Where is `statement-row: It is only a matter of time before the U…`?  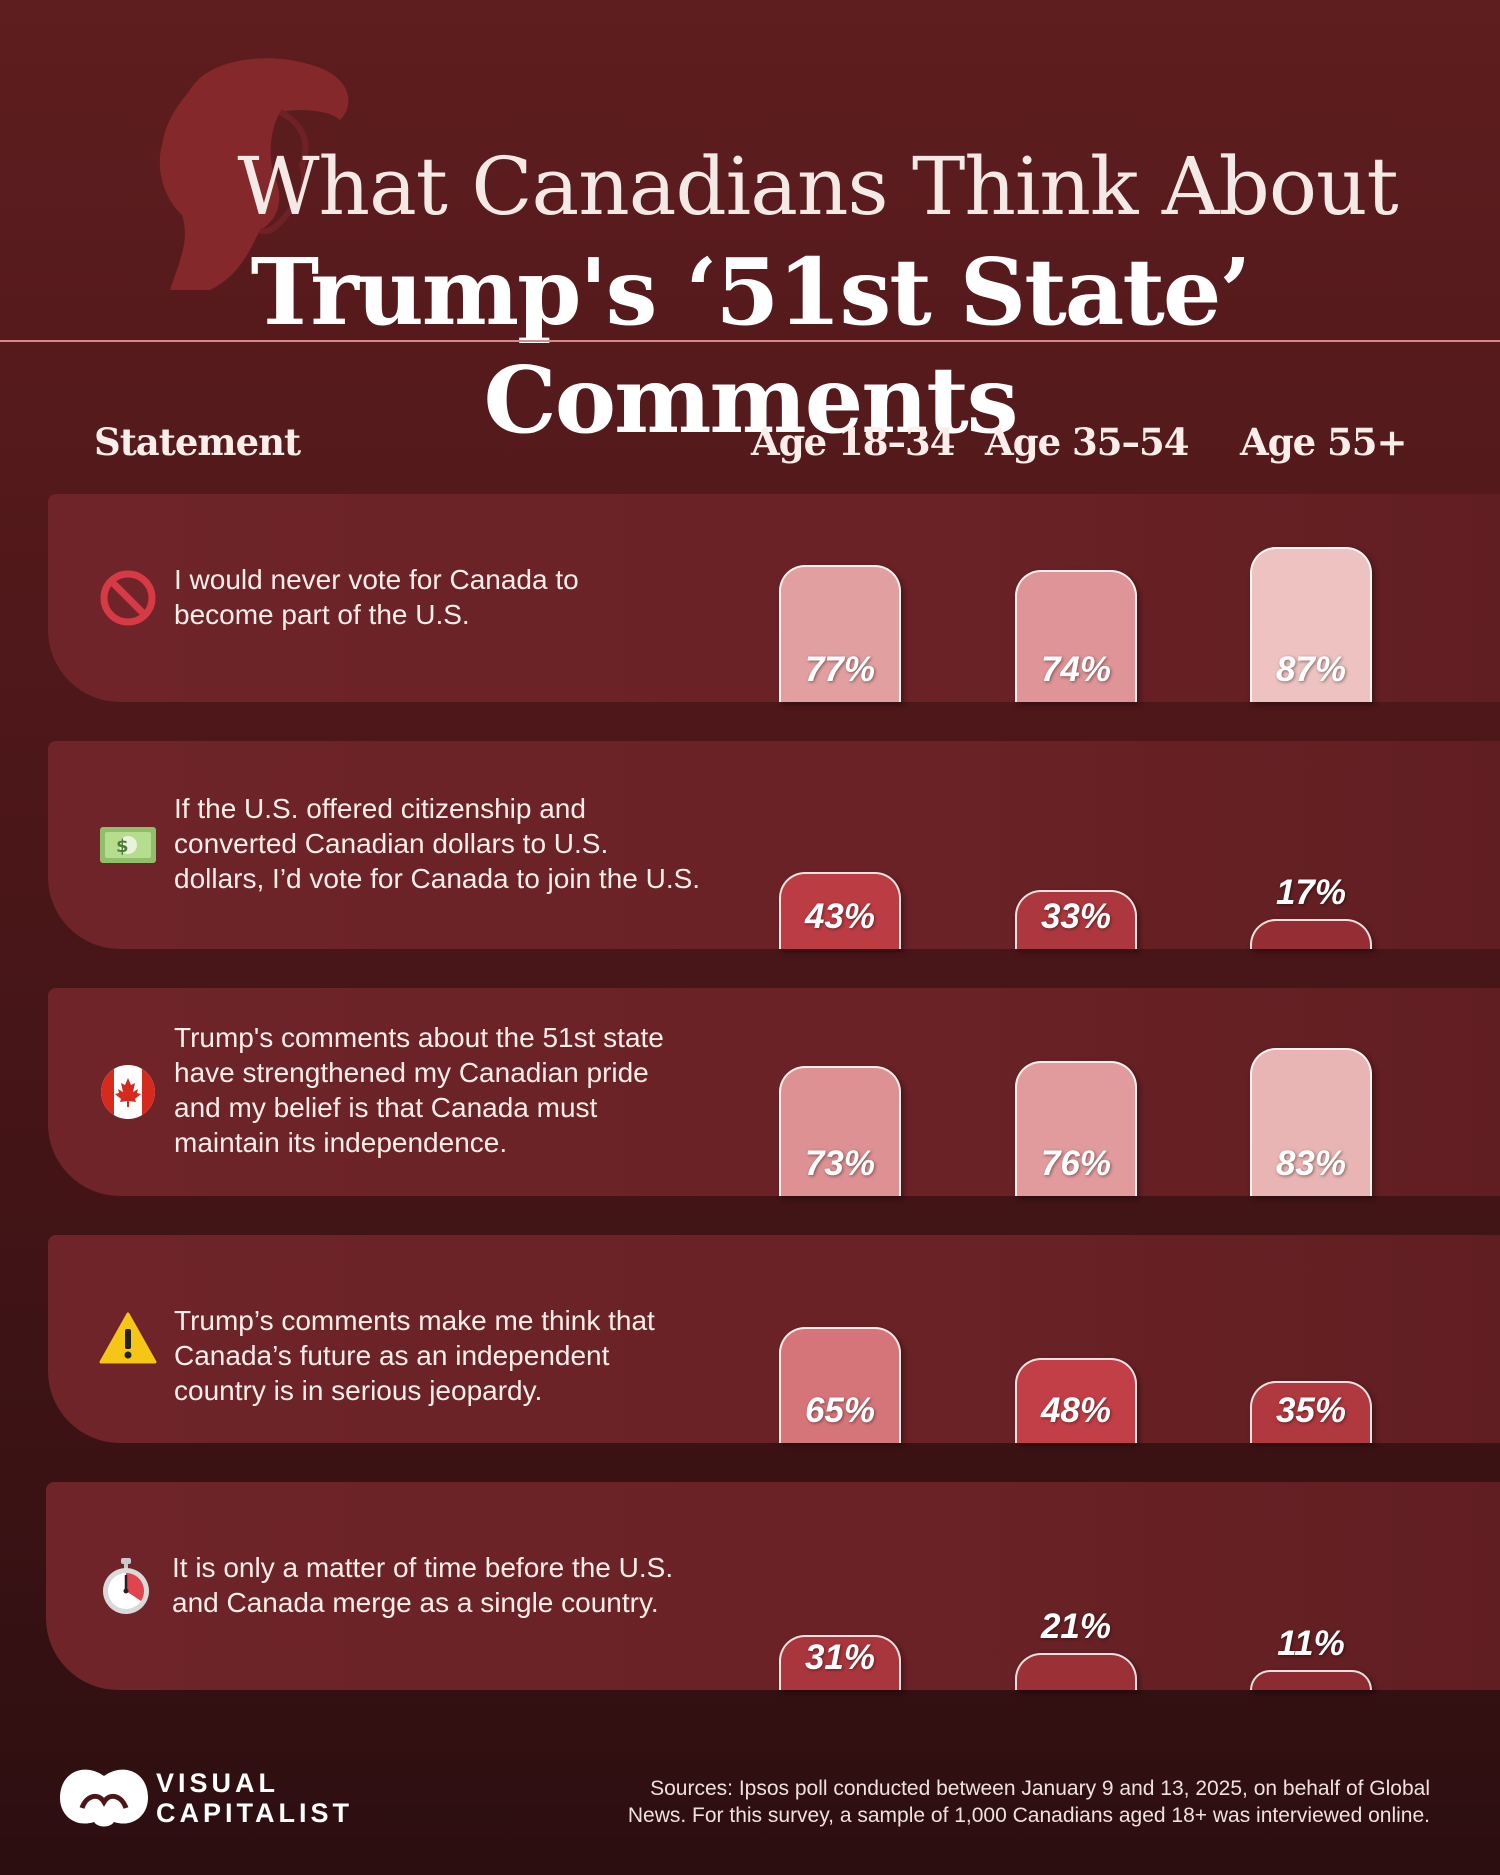
statement-row: It is only a matter of time before the U… is located at coordinates (773, 1586).